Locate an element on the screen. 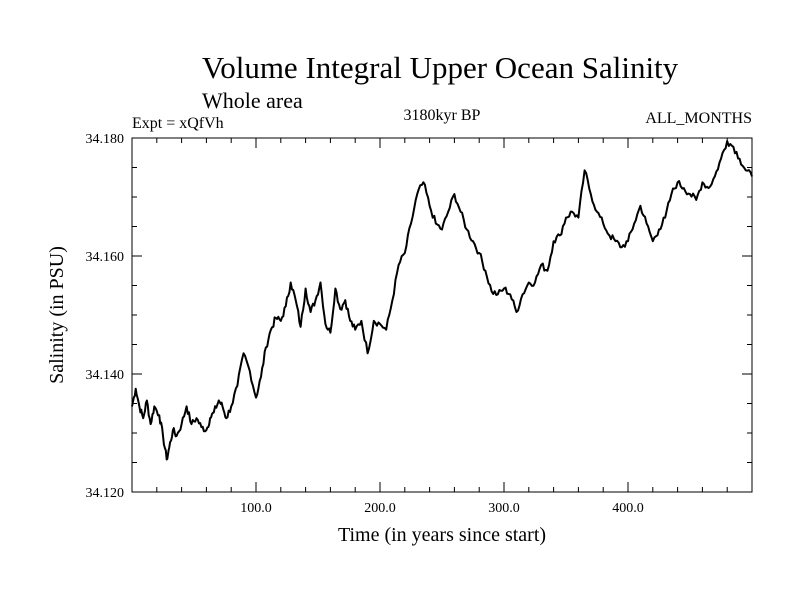 The width and height of the screenshot is (800, 600). y-axis-label: Salinity (in PSU) is located at coordinates (57, 315).